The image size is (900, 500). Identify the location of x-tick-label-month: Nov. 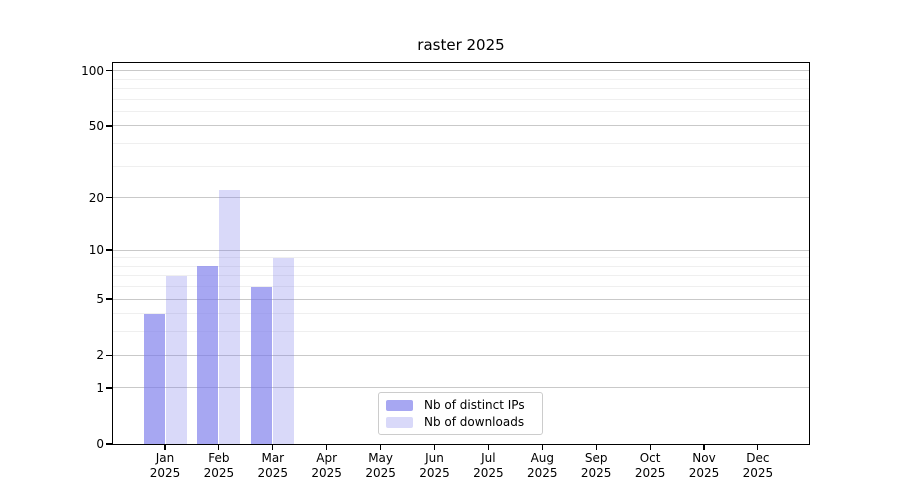
(704, 458).